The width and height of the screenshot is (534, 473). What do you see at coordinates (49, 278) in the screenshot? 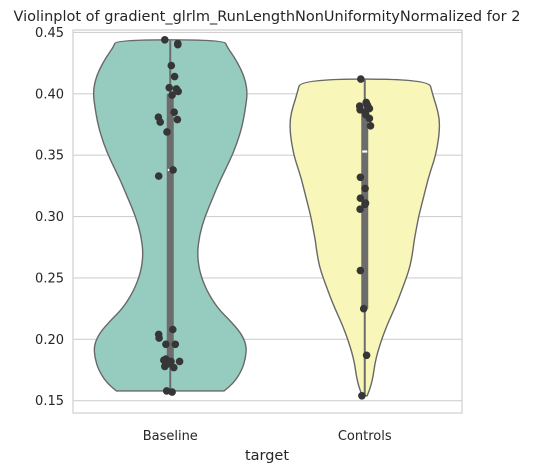
I see `y-tick-label: 0.25` at bounding box center [49, 278].